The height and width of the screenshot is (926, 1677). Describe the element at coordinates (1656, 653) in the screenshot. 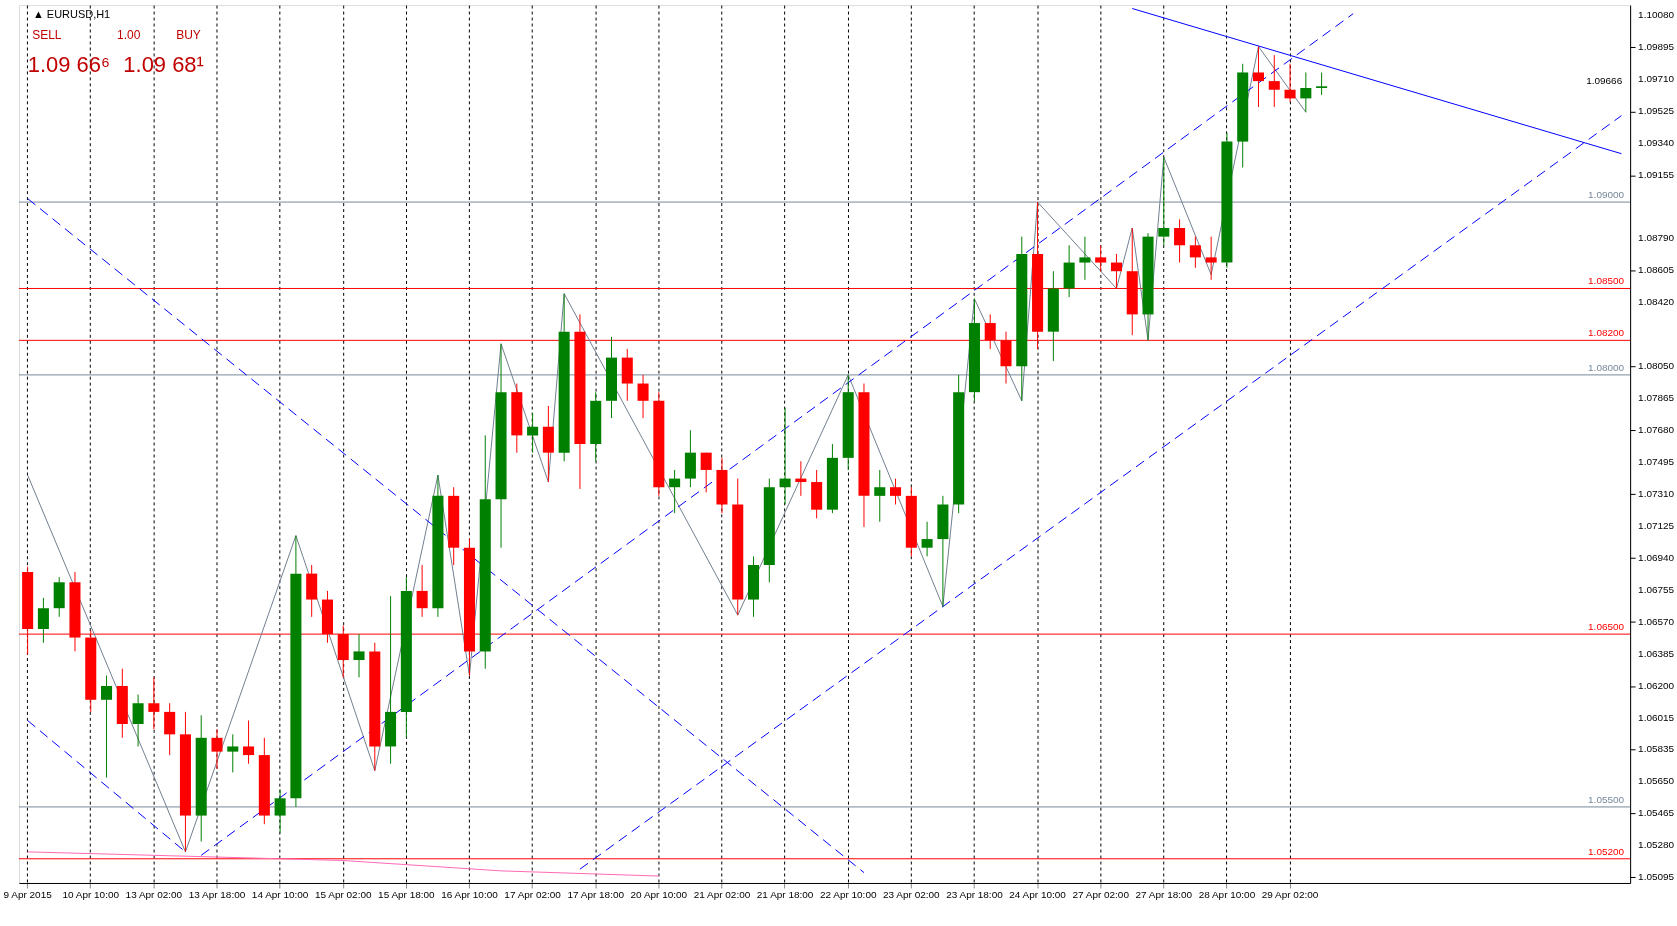

I see `y-tick-label: 1.06385` at that location.